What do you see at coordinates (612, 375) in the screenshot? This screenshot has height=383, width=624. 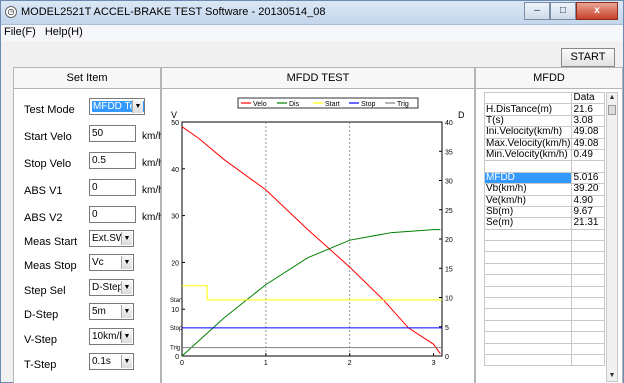 I see `scroll-down-icon: ▼` at bounding box center [612, 375].